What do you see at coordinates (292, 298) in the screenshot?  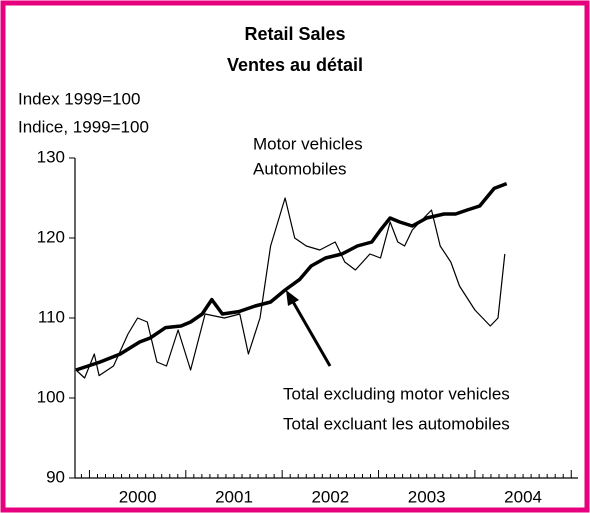 I see `arrow-head` at bounding box center [292, 298].